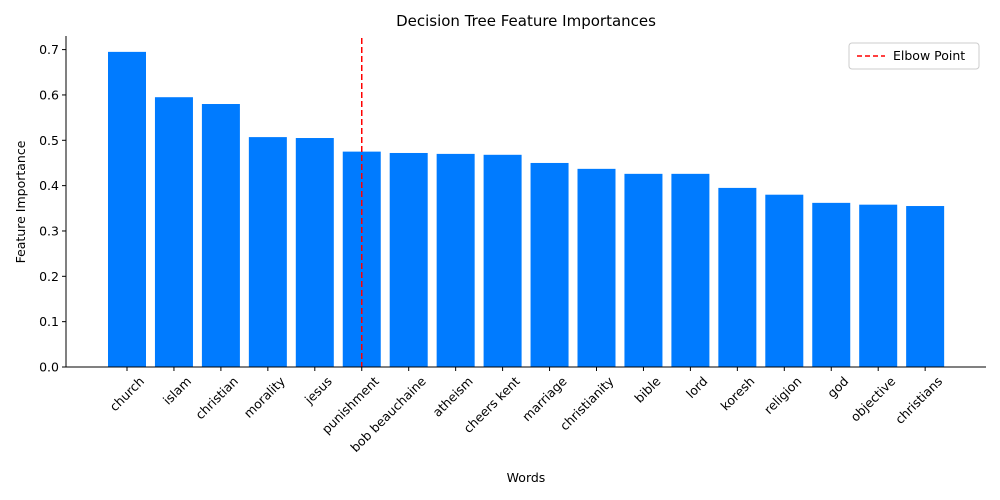 The height and width of the screenshot is (500, 1000). What do you see at coordinates (455, 260) in the screenshot?
I see `bar-atheism` at bounding box center [455, 260].